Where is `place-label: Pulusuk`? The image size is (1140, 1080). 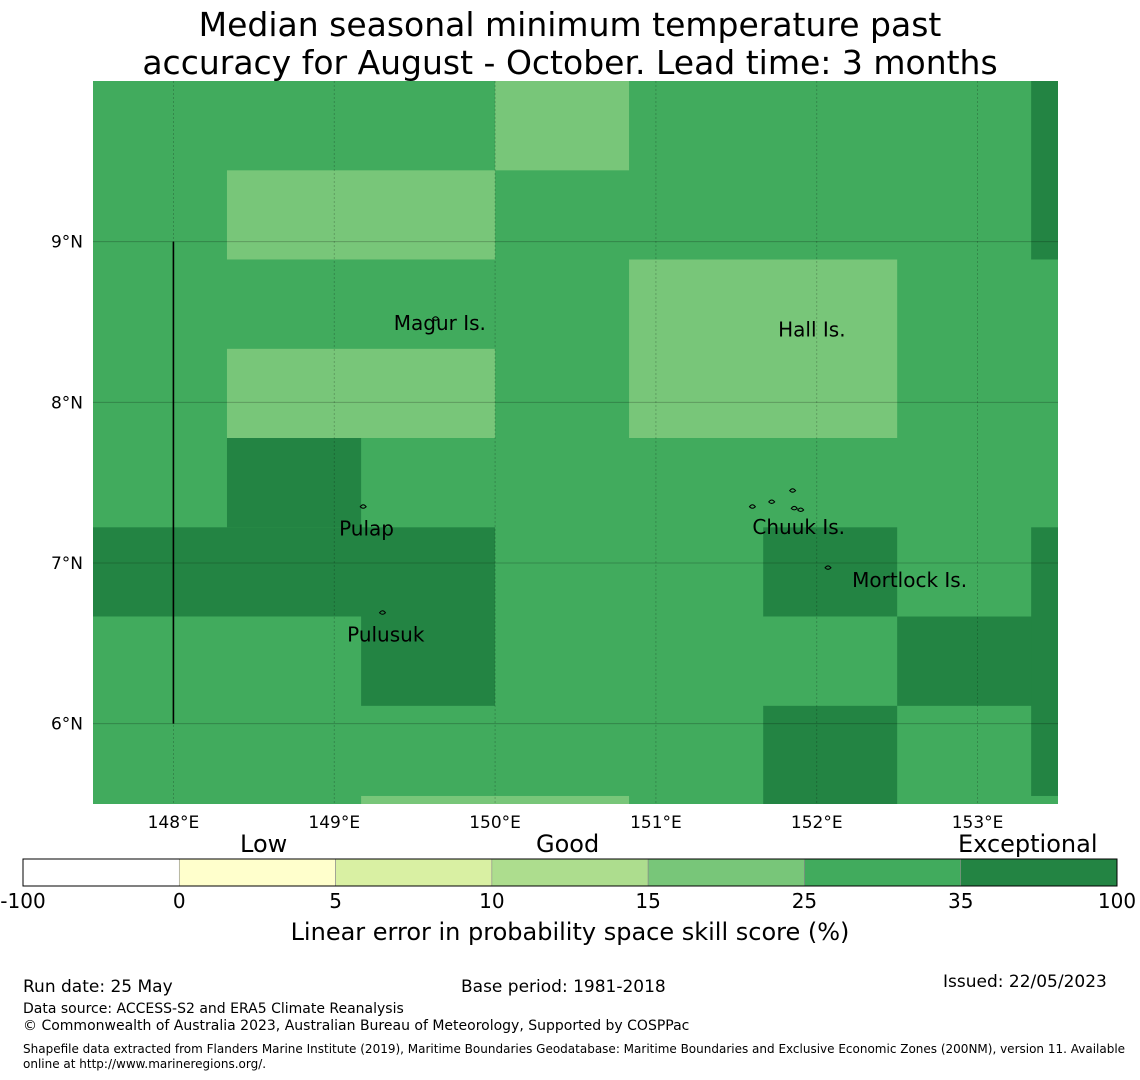 place-label: Pulusuk is located at coordinates (386, 635).